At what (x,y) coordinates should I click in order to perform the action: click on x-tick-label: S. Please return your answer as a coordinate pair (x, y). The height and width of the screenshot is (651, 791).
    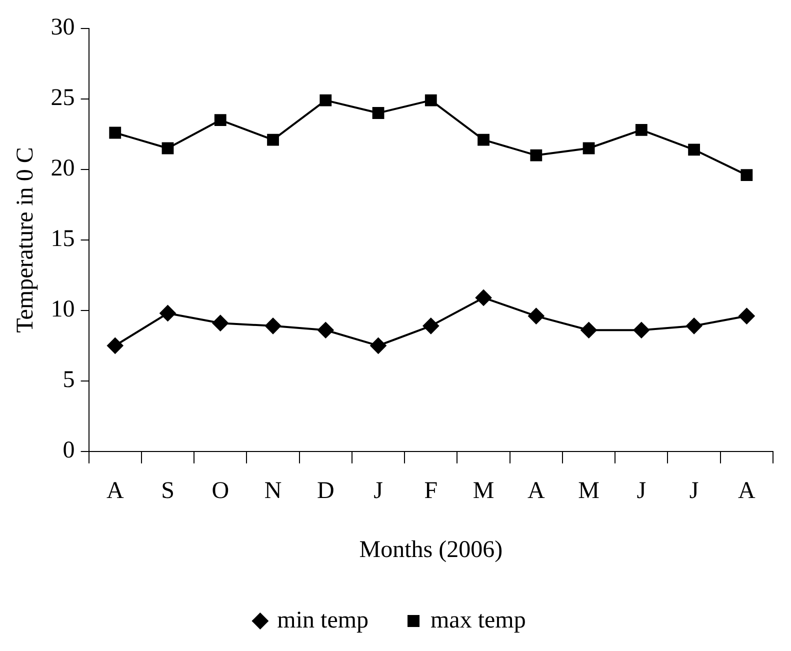
    Looking at the image, I should click on (167, 491).